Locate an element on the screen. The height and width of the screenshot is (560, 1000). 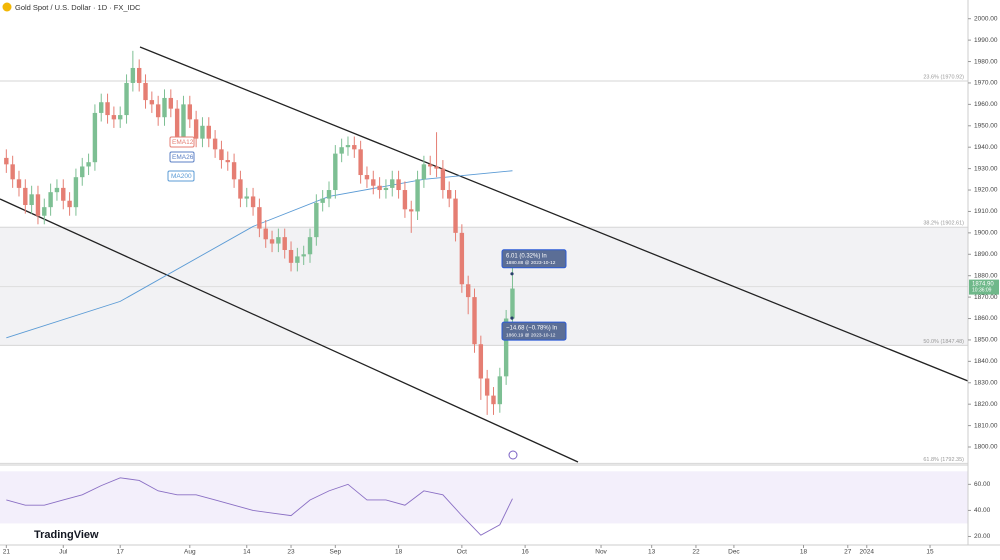
fib-label: 50.0% (1847.48) is located at coordinates (943, 342).